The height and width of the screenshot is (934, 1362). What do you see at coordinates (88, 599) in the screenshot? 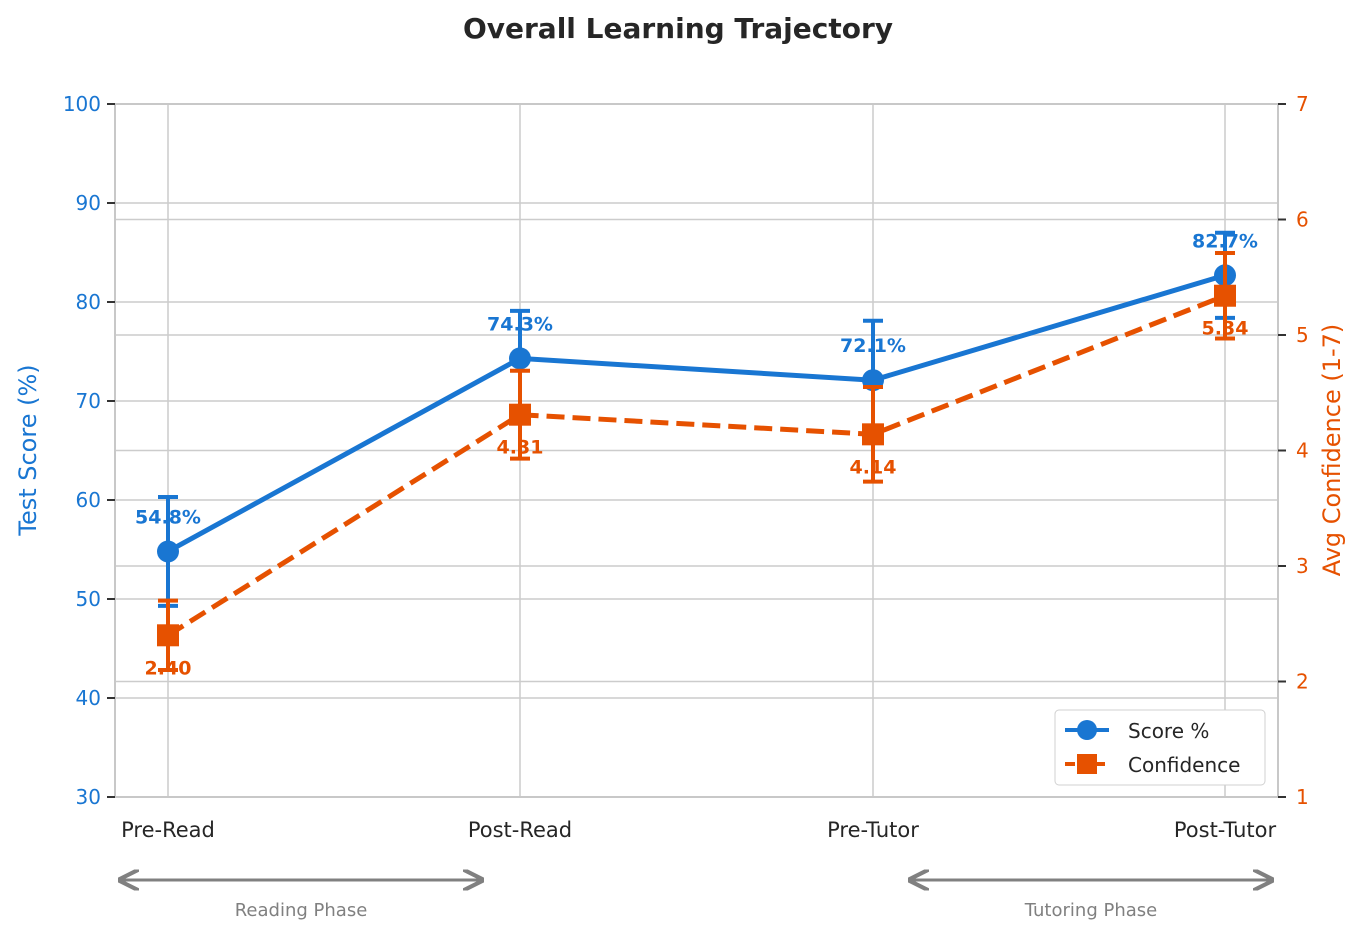
I see `y-left-tick-label: 50` at bounding box center [88, 599].